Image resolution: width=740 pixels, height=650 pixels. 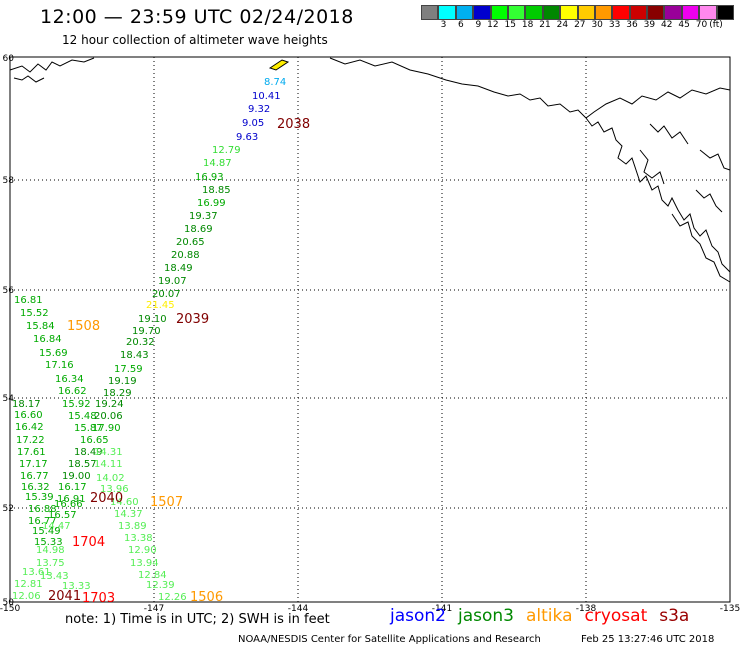 I want to click on satellite-s3a: s3a, so click(x=674, y=616).